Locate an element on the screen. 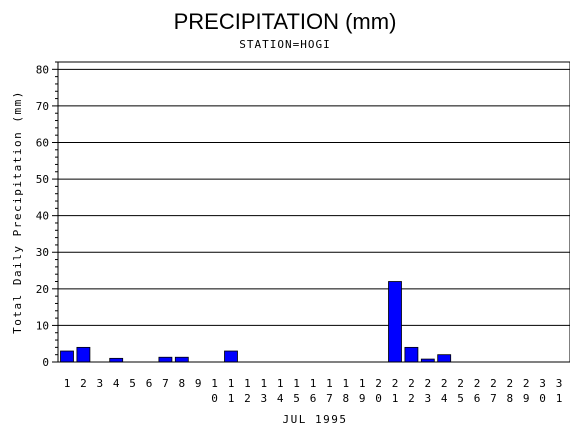  x-tick-label: 1 is located at coordinates (67, 383).